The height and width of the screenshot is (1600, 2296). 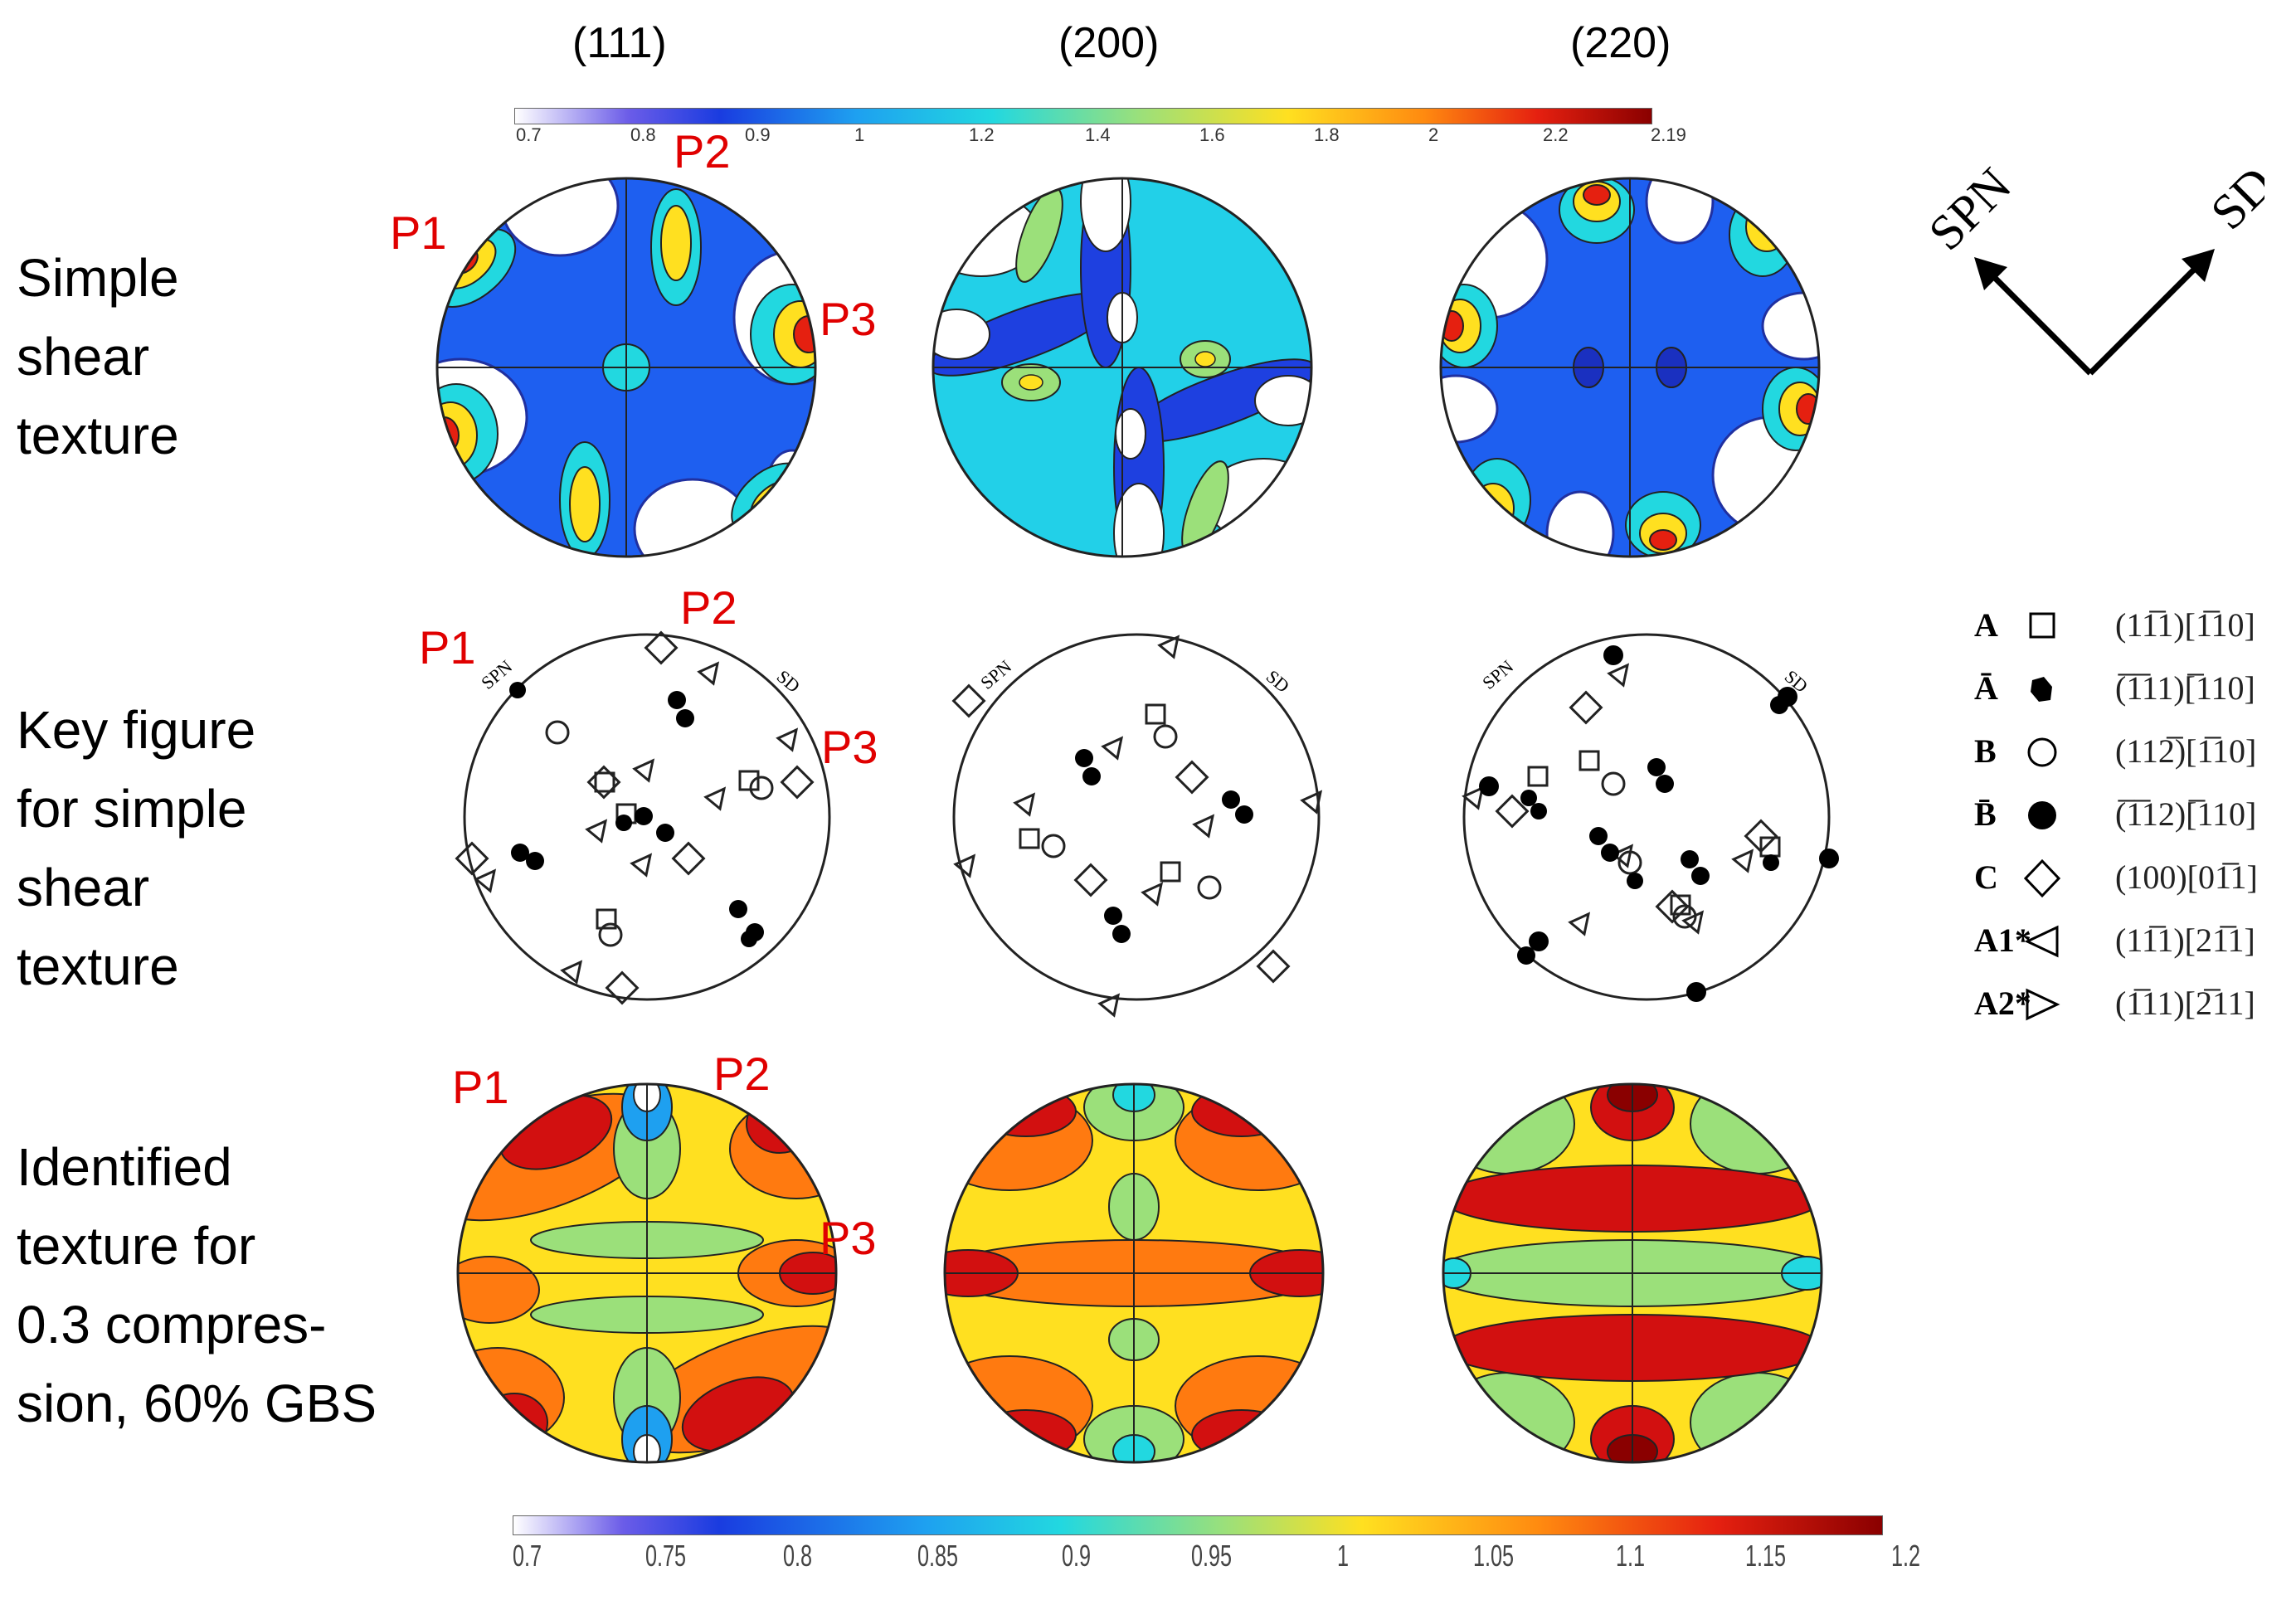 What do you see at coordinates (2043, 1004) in the screenshot?
I see `triangle-right-icon` at bounding box center [2043, 1004].